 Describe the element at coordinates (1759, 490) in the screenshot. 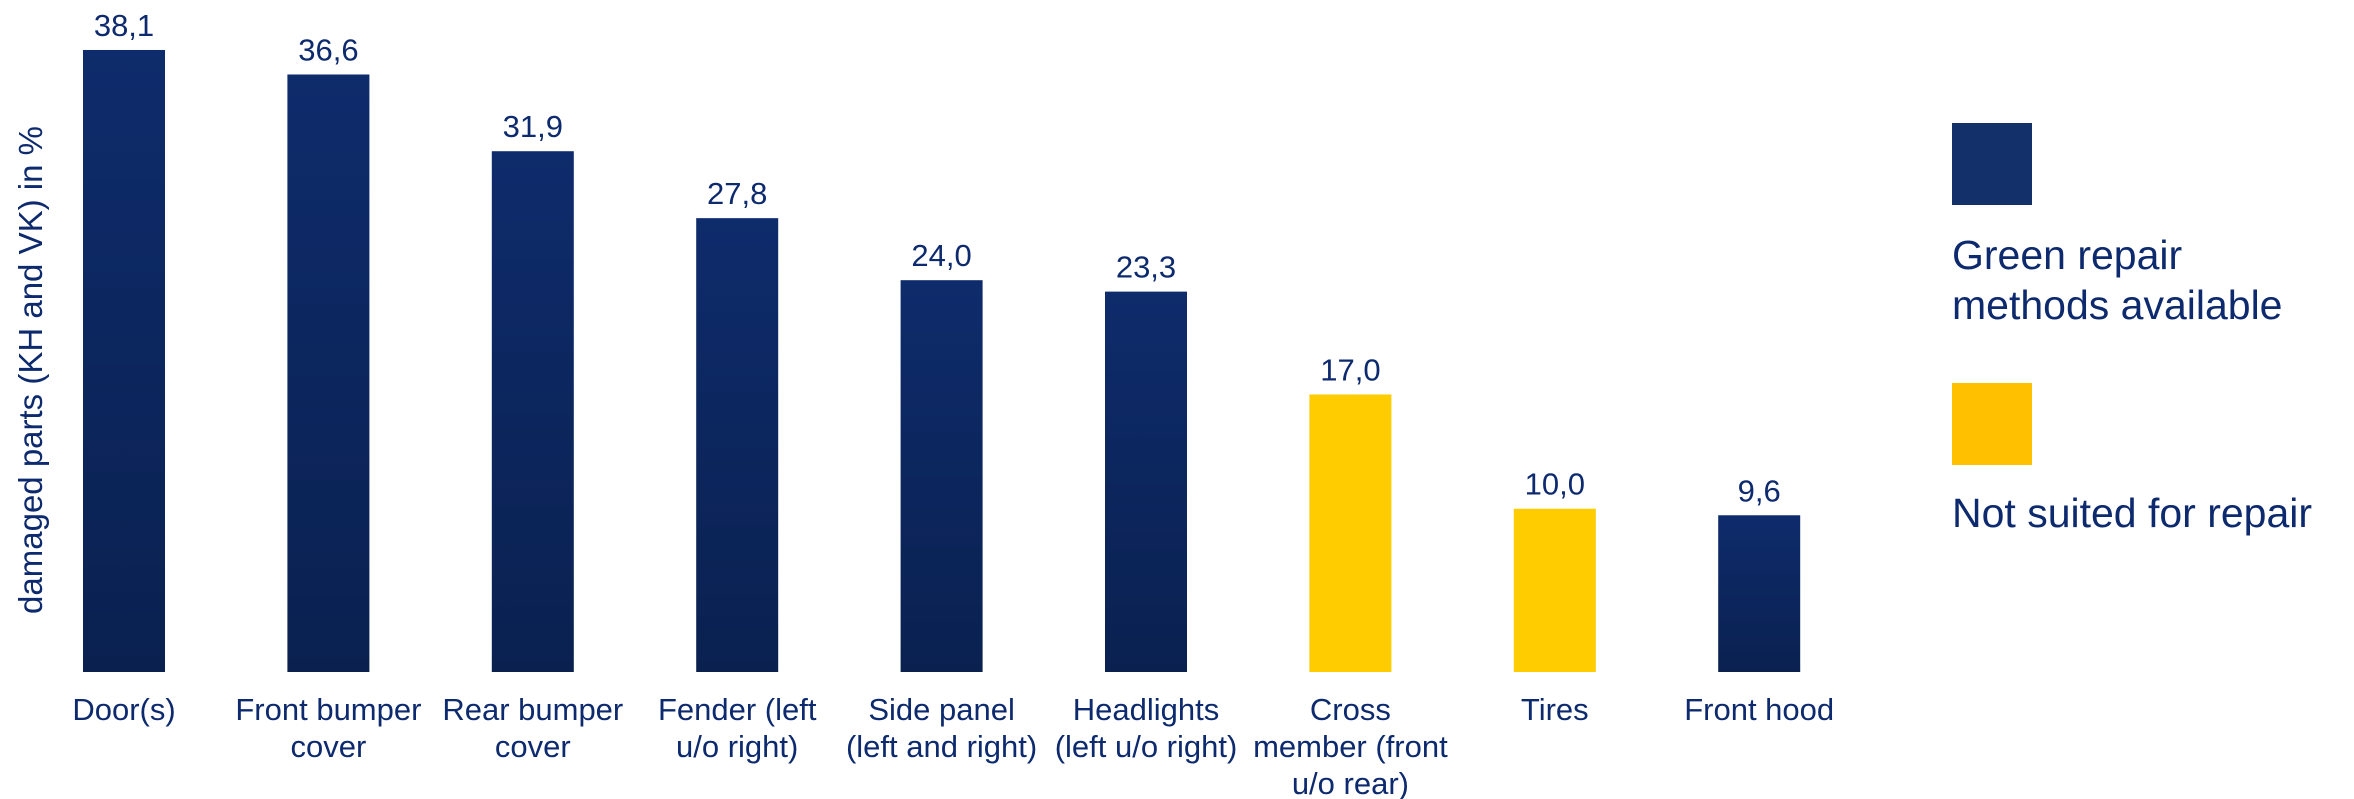

I see `bar-value-label: 9,6` at that location.